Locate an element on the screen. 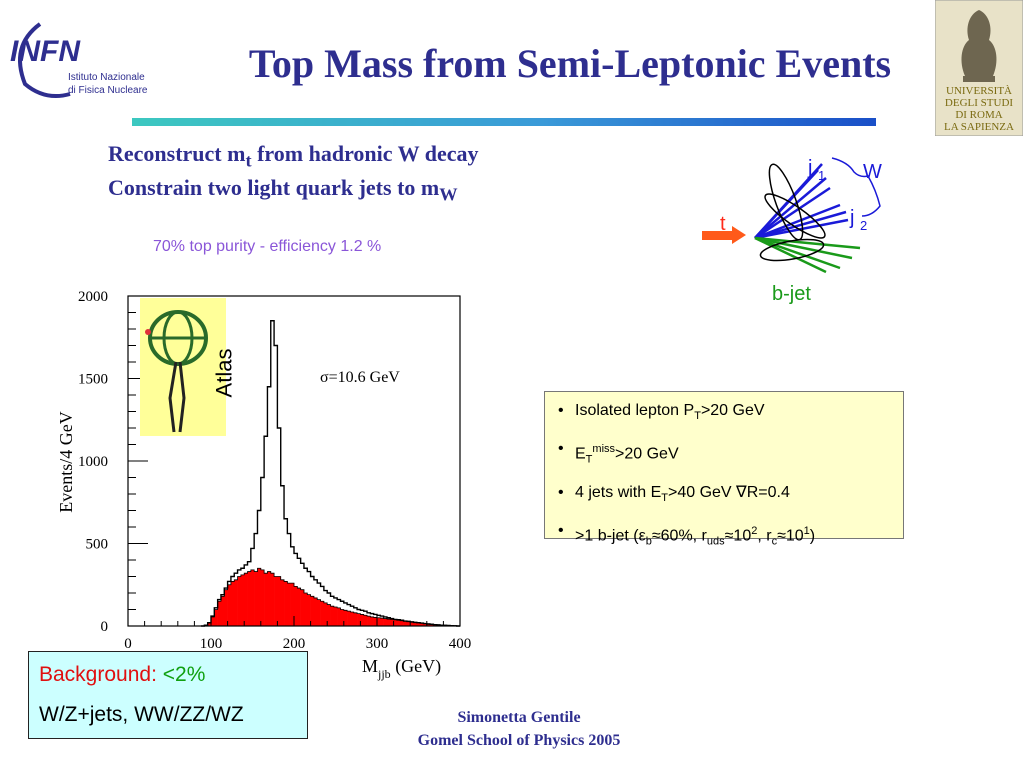 The height and width of the screenshot is (768, 1024). atlas-inset is located at coordinates (183, 367).